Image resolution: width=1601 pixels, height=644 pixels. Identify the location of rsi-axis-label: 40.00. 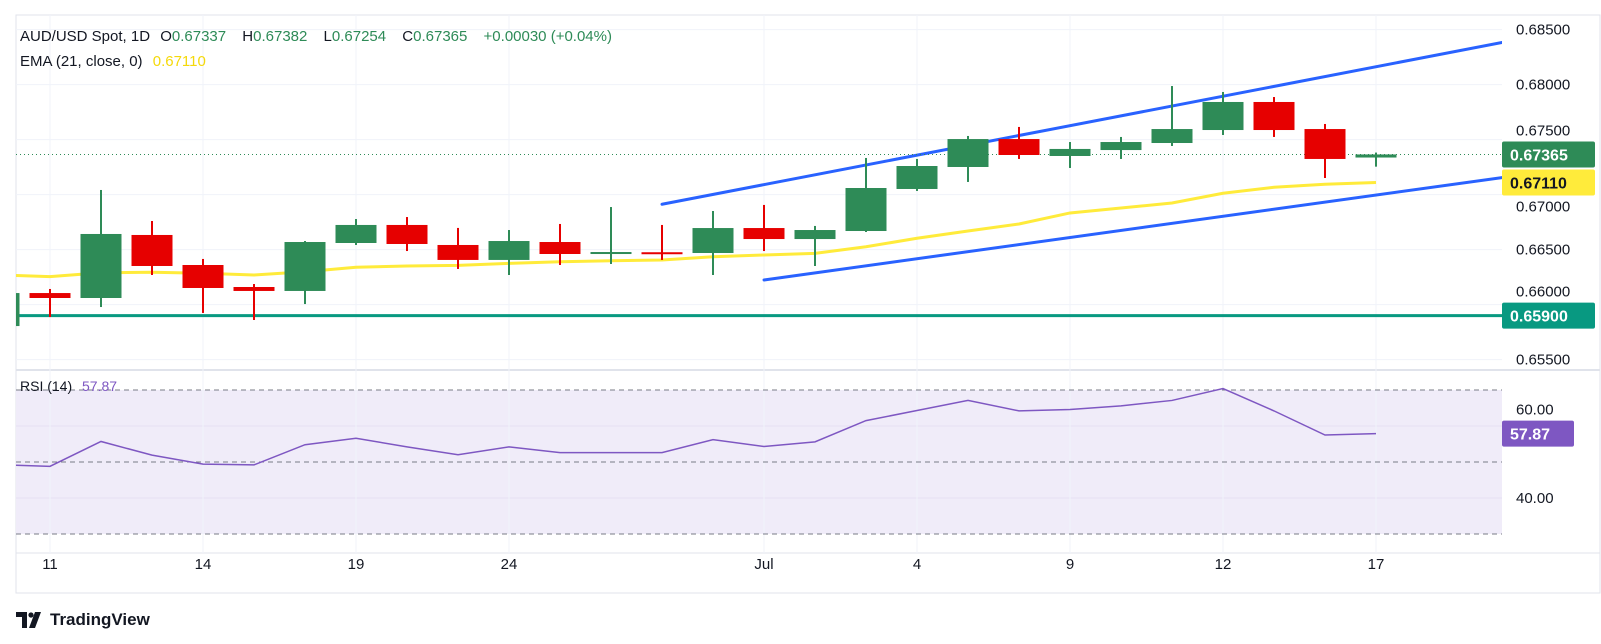
(1535, 498).